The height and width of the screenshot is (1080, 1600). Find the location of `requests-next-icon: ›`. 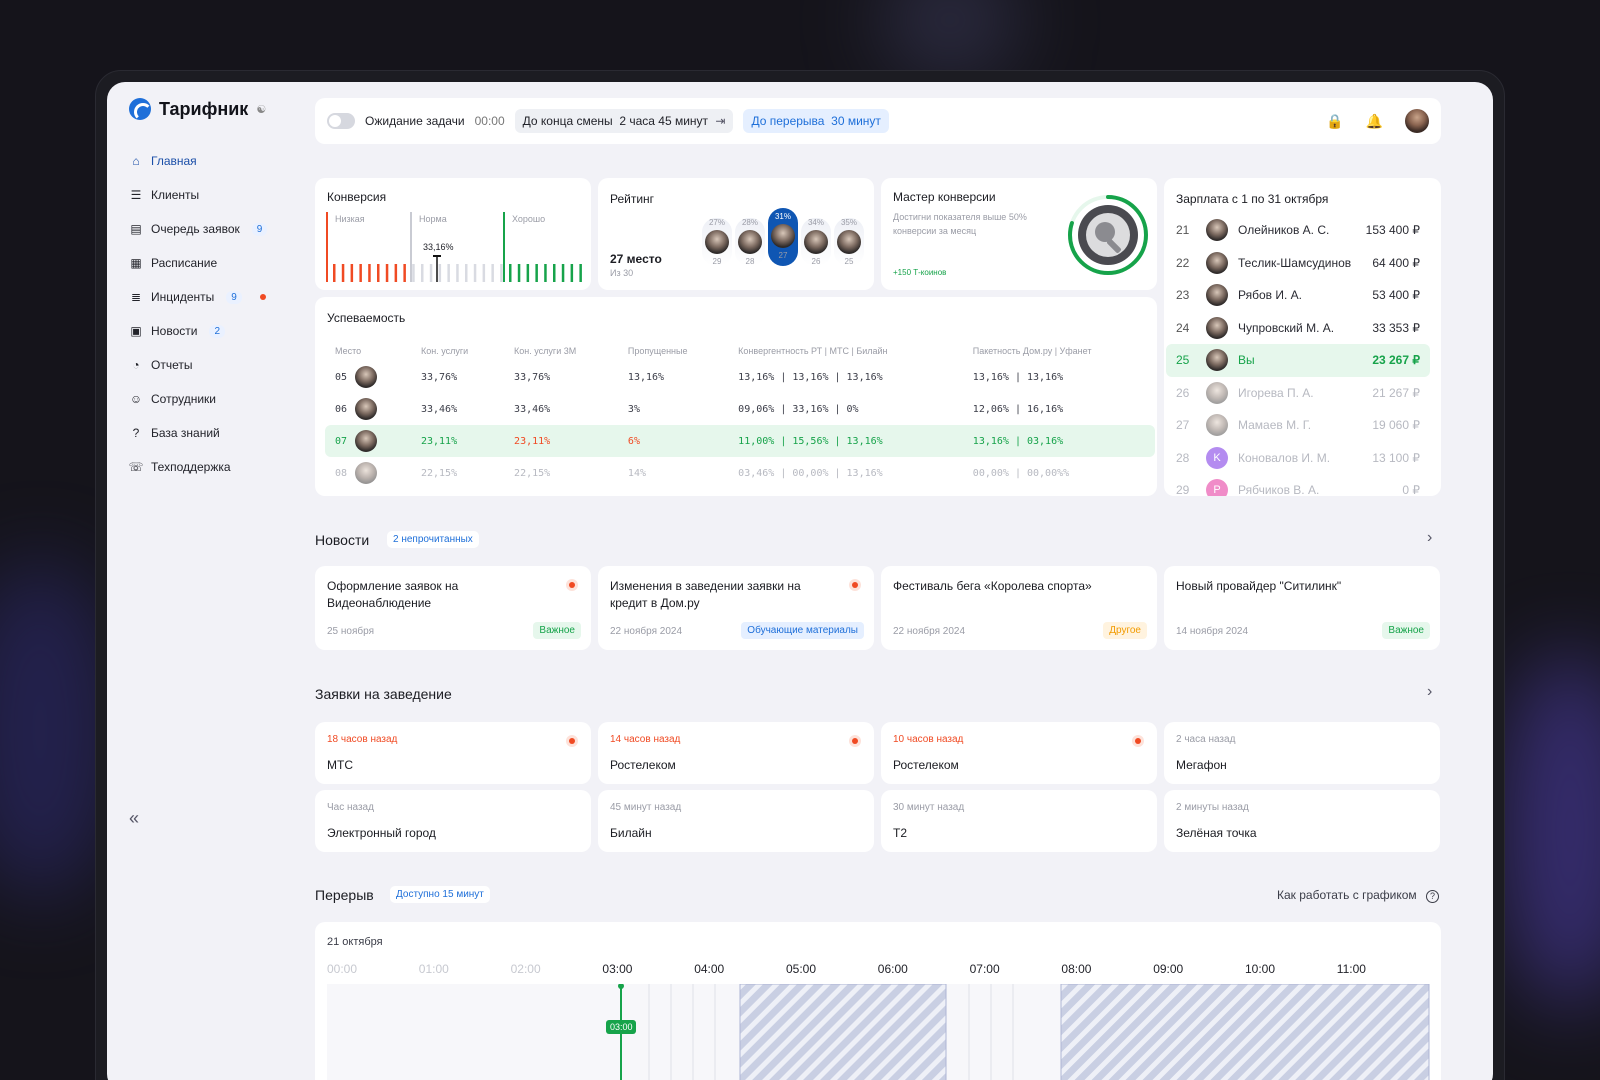

requests-next-icon: › is located at coordinates (1430, 691).